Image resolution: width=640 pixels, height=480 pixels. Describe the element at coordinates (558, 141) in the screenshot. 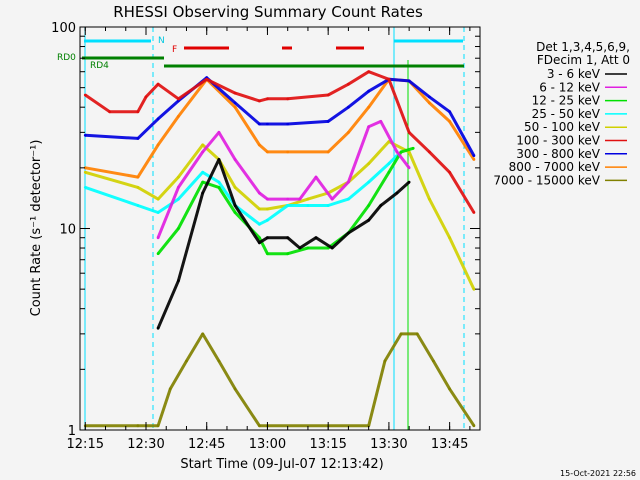

I see `legend-label-5: 100 - 300 keV` at that location.